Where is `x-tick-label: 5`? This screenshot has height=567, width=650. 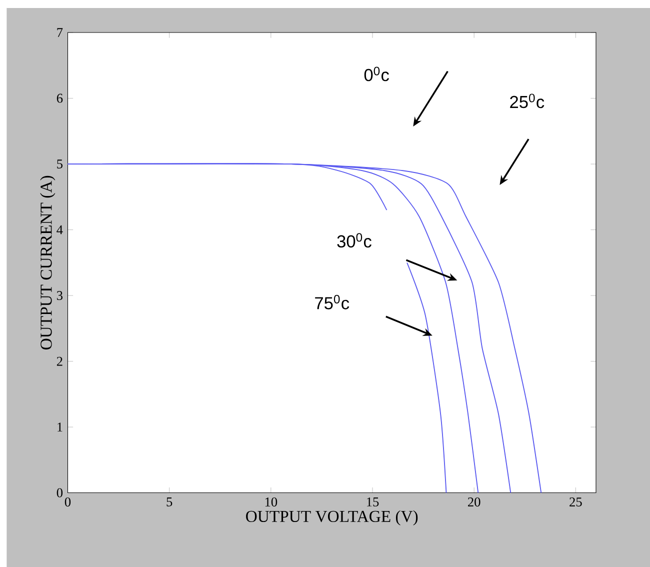 x-tick-label: 5 is located at coordinates (169, 501).